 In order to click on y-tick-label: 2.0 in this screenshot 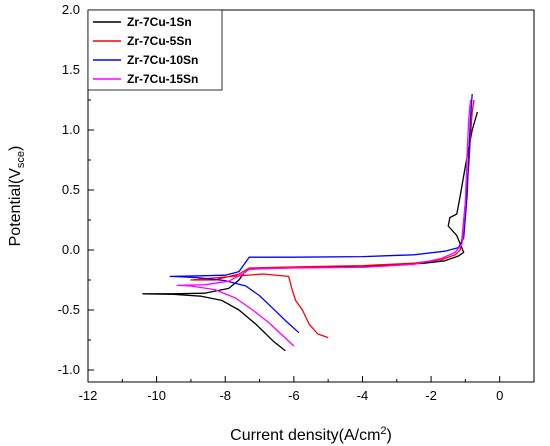, I will do `click(71, 9)`.